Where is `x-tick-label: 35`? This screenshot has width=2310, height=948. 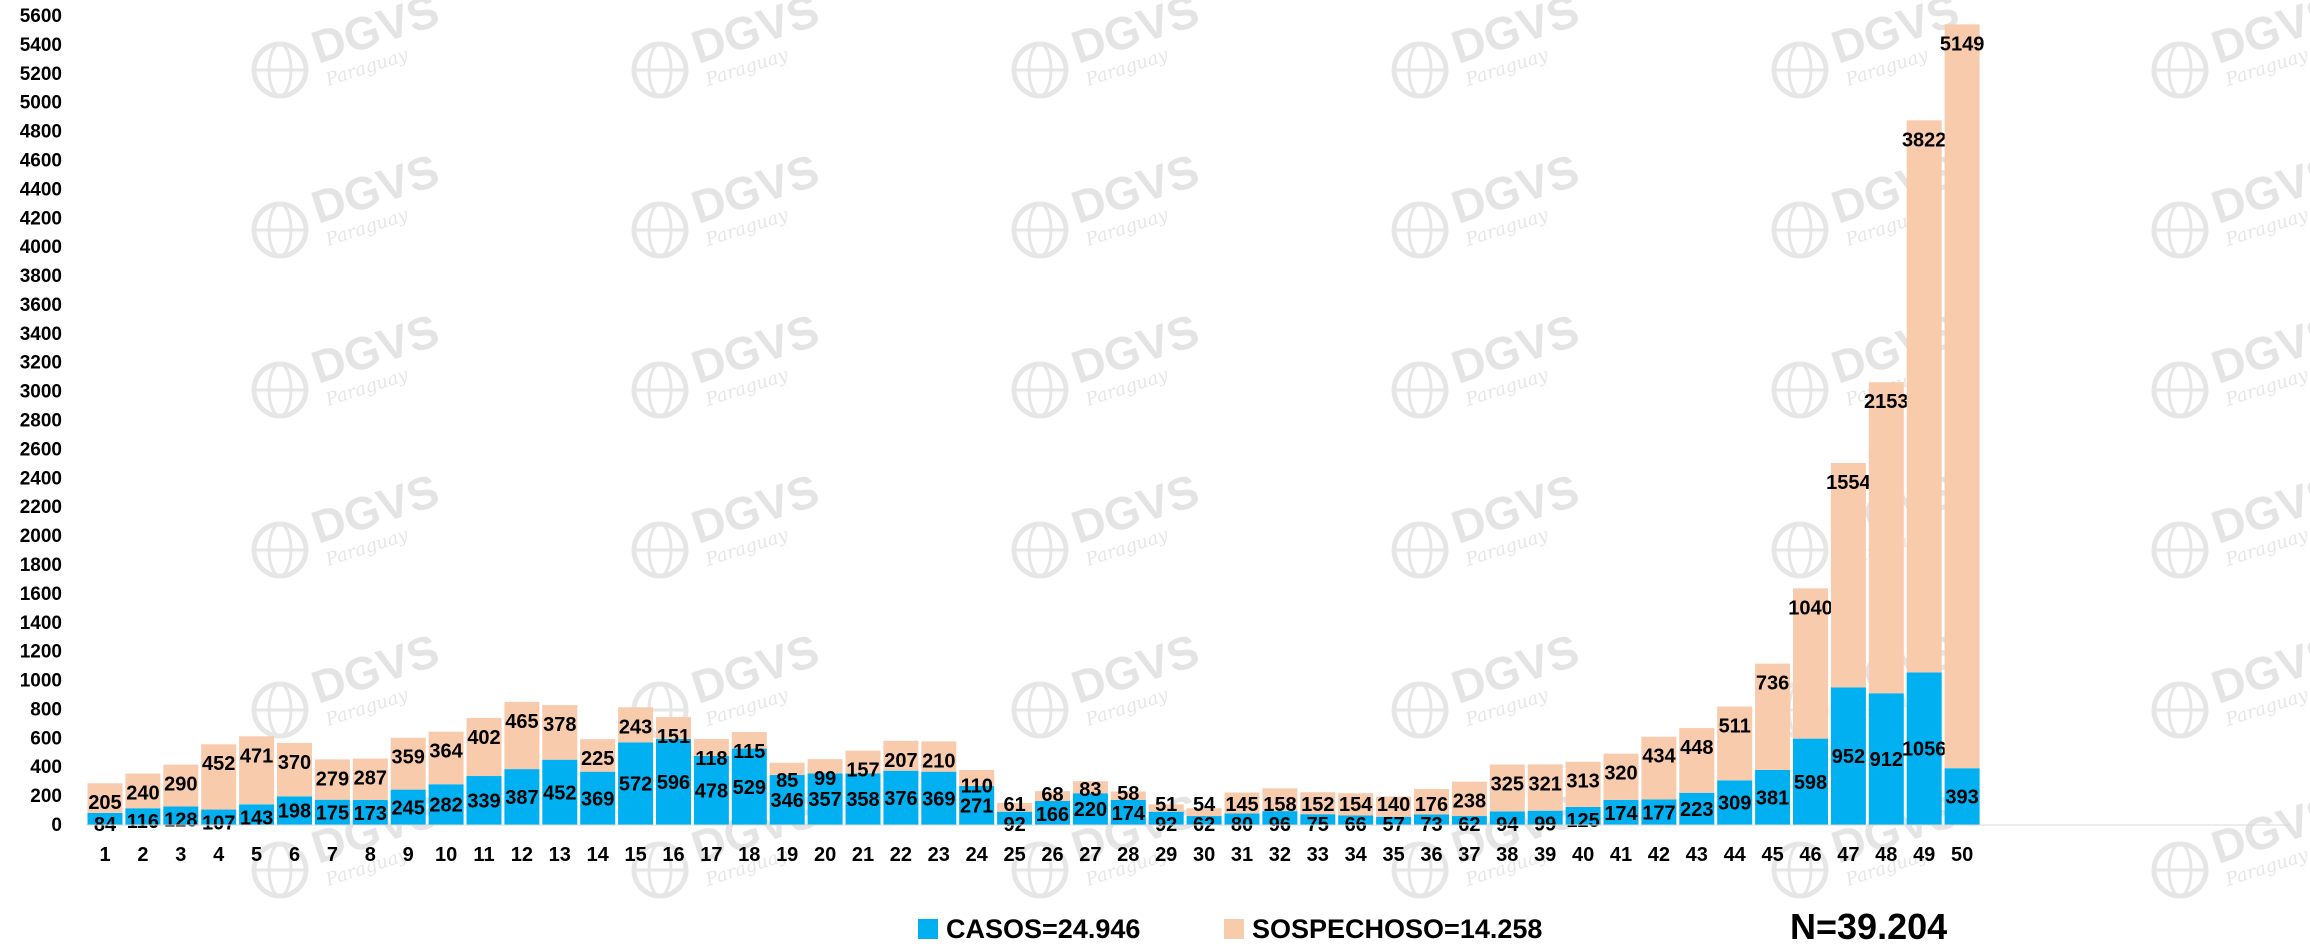 x-tick-label: 35 is located at coordinates (1393, 855).